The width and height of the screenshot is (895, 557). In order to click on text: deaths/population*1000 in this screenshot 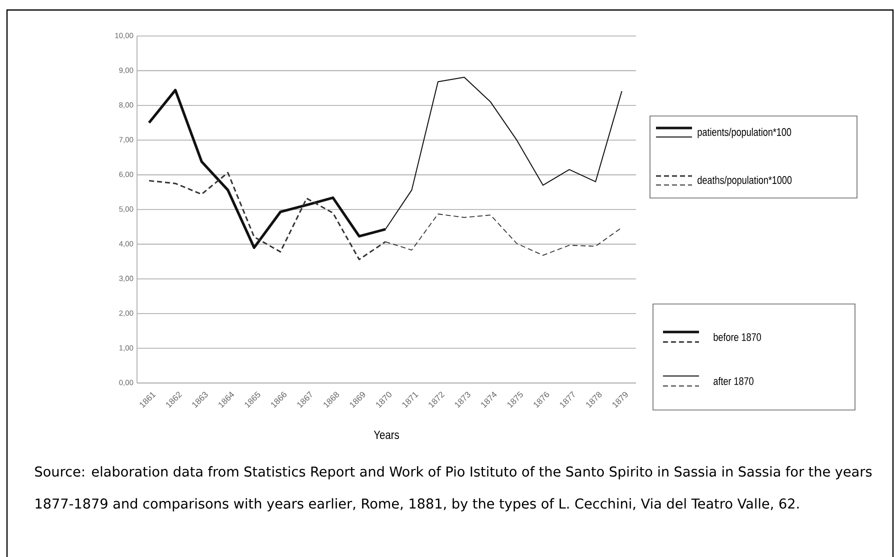, I will do `click(745, 181)`.